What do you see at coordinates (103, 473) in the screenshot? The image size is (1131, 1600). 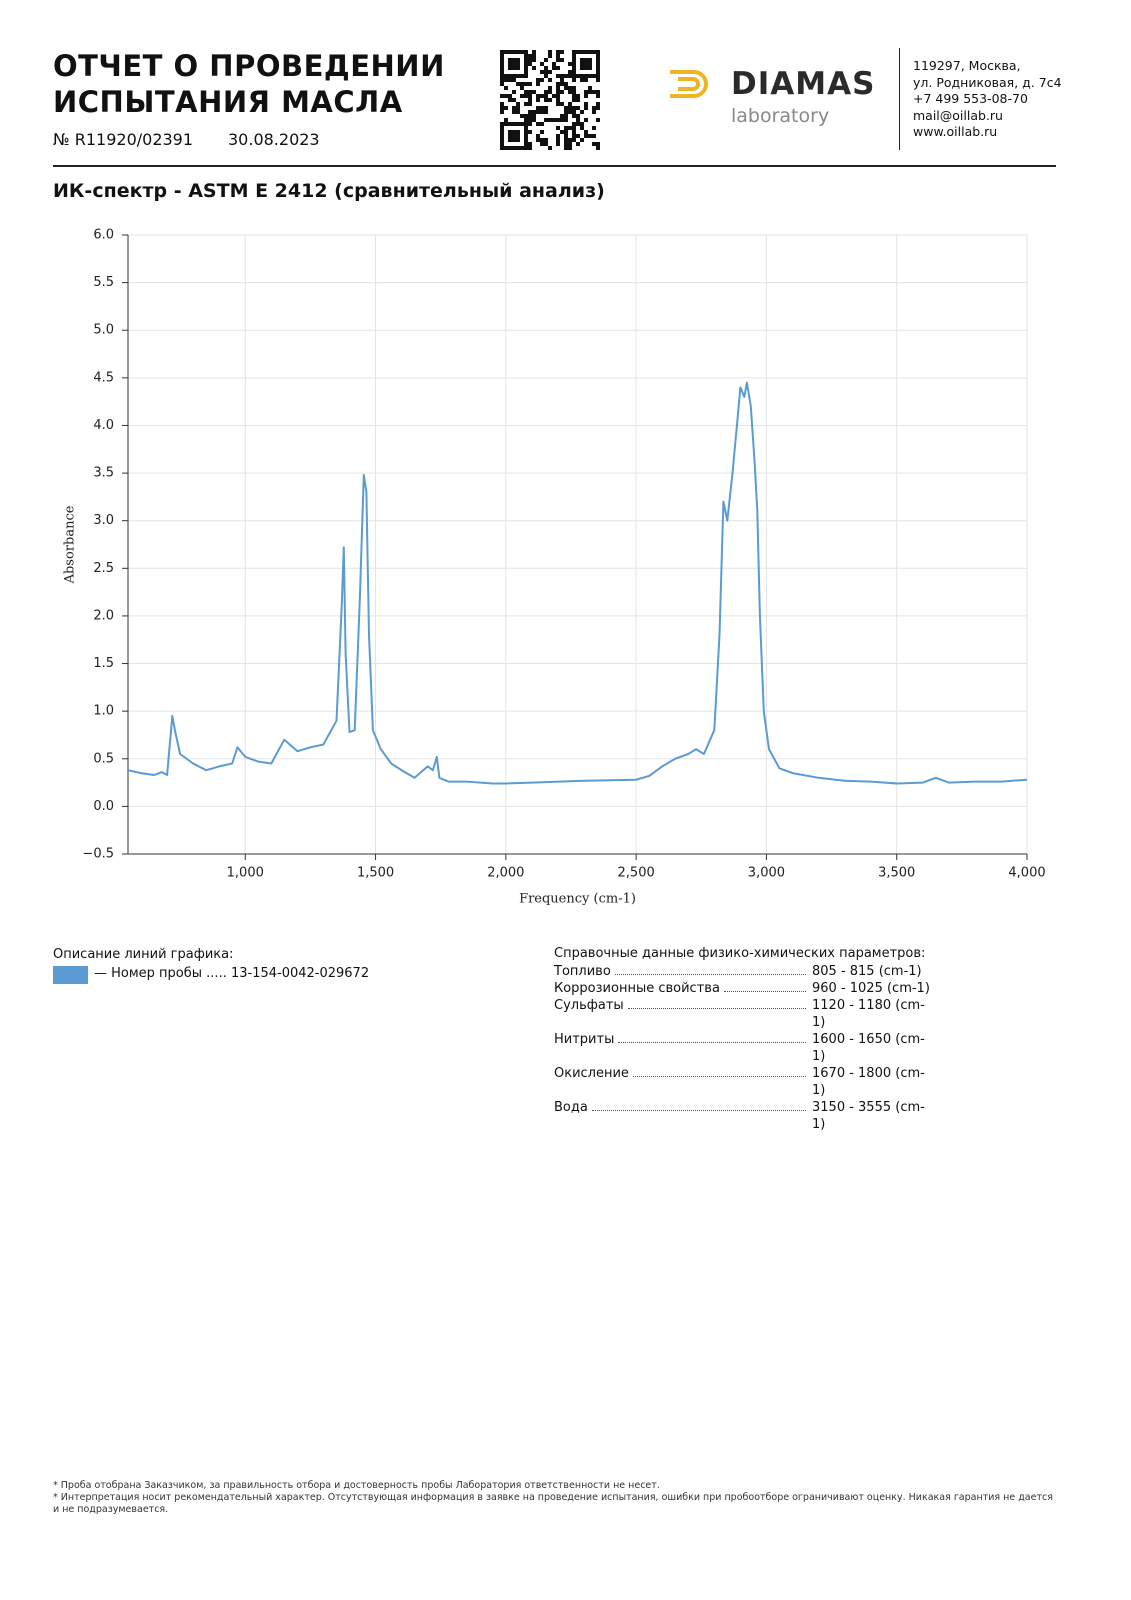 I see `y-tick-label: 3.5` at bounding box center [103, 473].